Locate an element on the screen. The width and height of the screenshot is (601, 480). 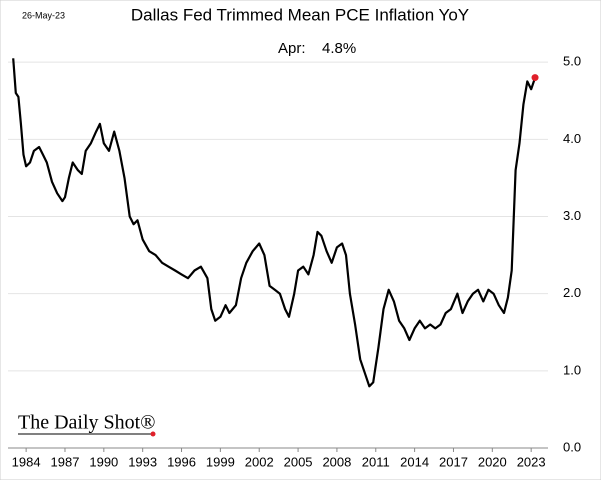
x-tick-label: 1996 is located at coordinates (181, 461).